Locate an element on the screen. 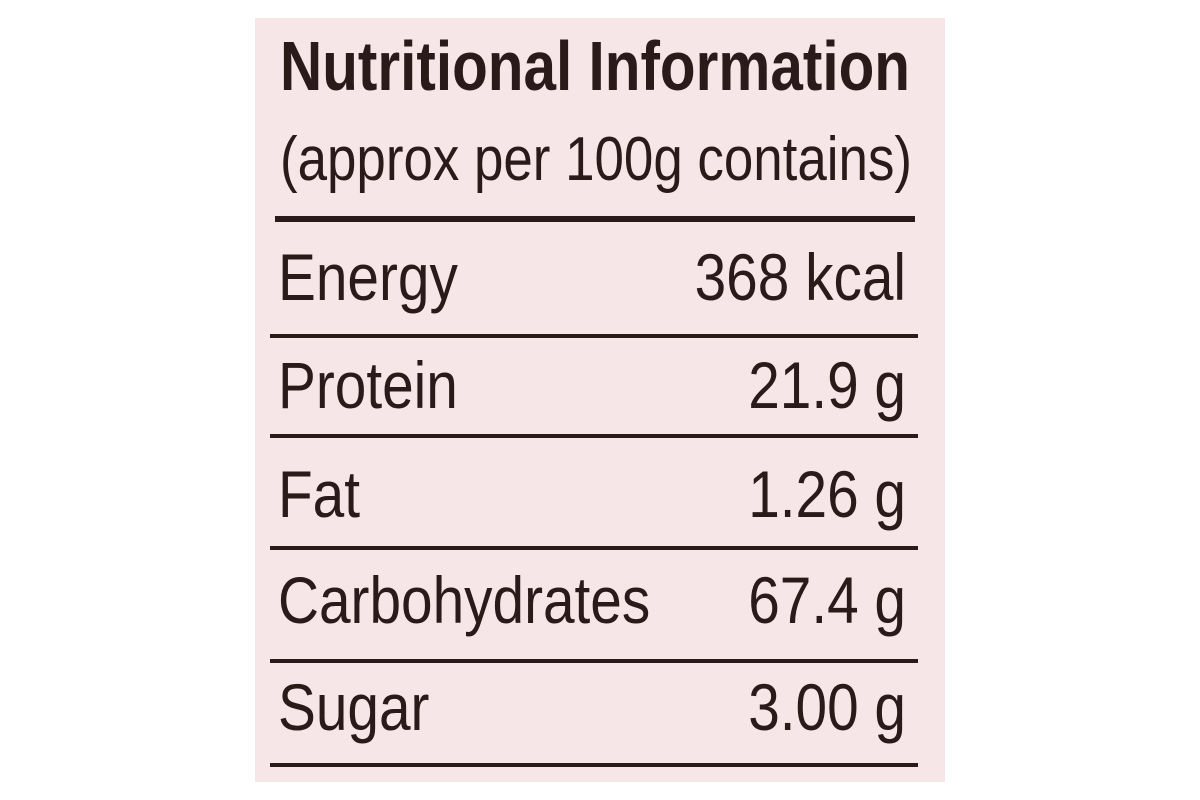 The image size is (1200, 800). nutrient-value: 3.00 g is located at coordinates (827, 708).